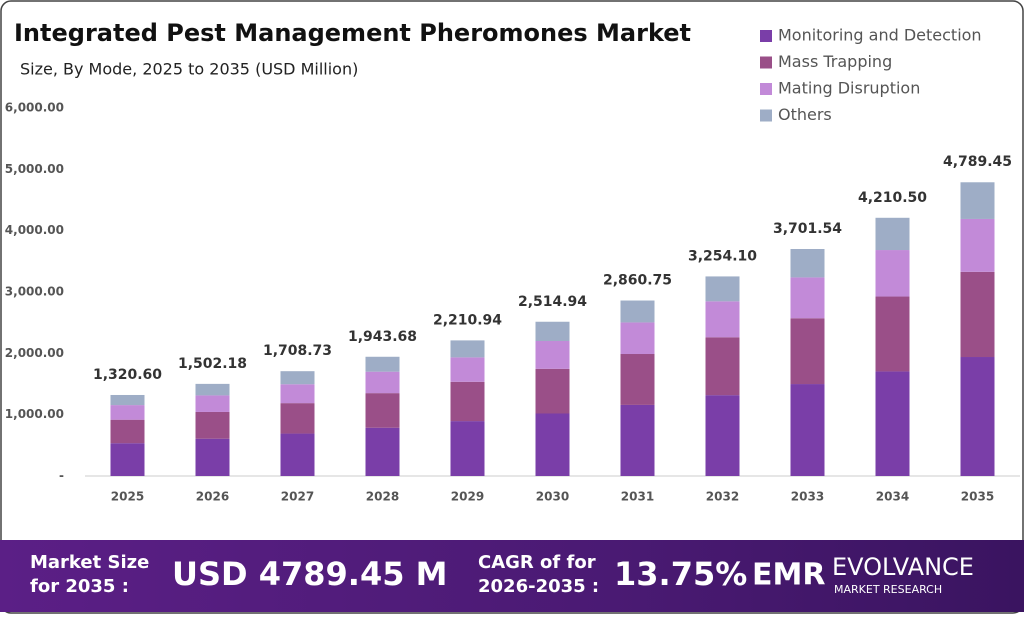 The width and height of the screenshot is (1024, 617). What do you see at coordinates (34, 230) in the screenshot?
I see `y-tick-label: 4,000.00` at bounding box center [34, 230].